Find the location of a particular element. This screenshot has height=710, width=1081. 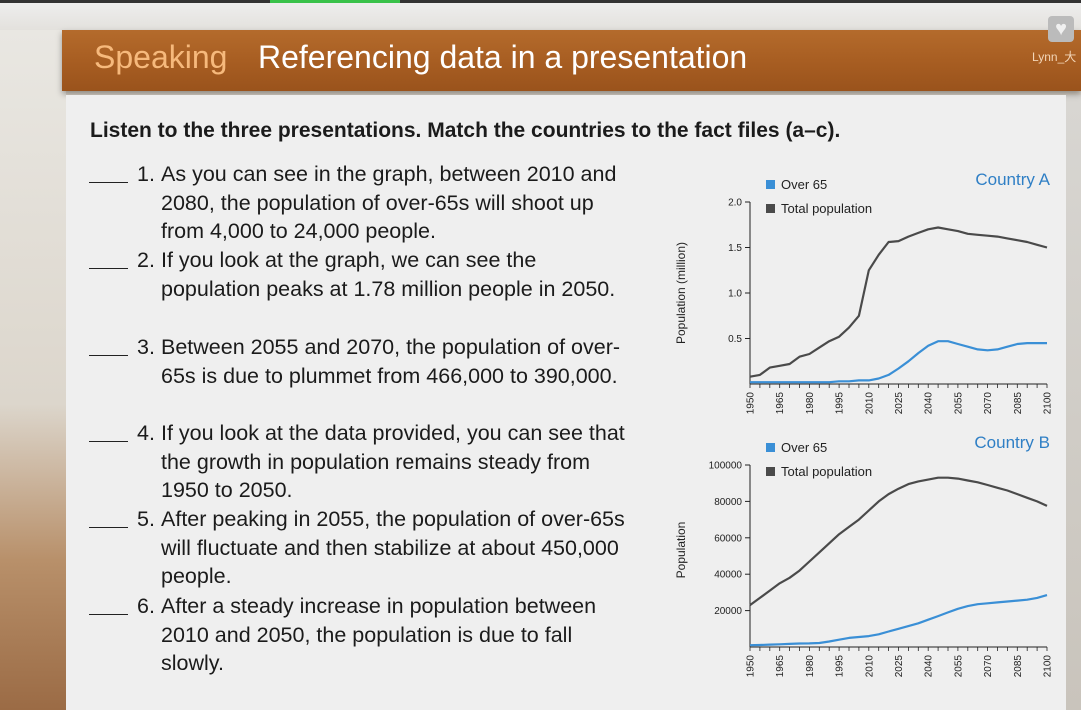

y-tick-label: 1.0 is located at coordinates (735, 294).